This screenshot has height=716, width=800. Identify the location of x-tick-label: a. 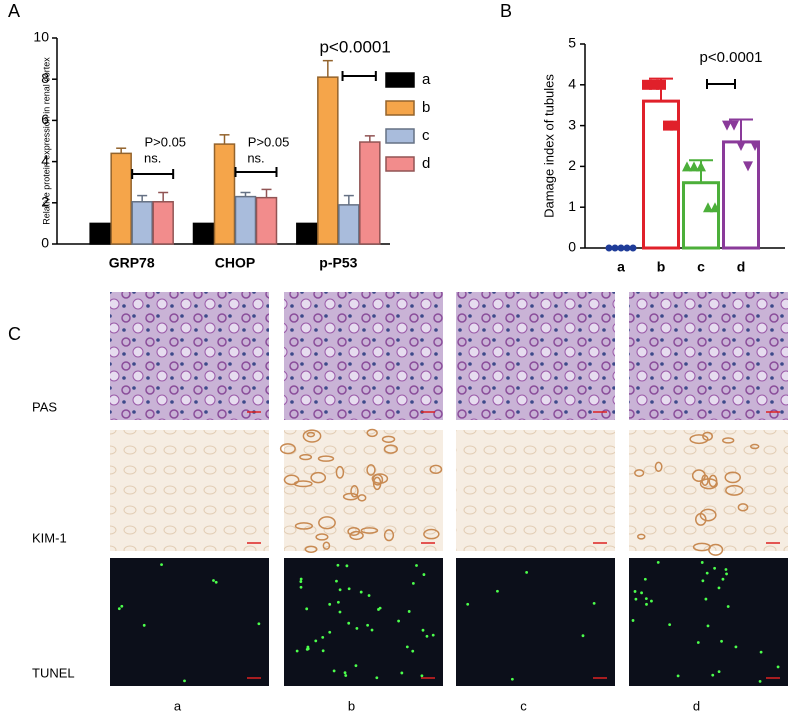
(621, 267).